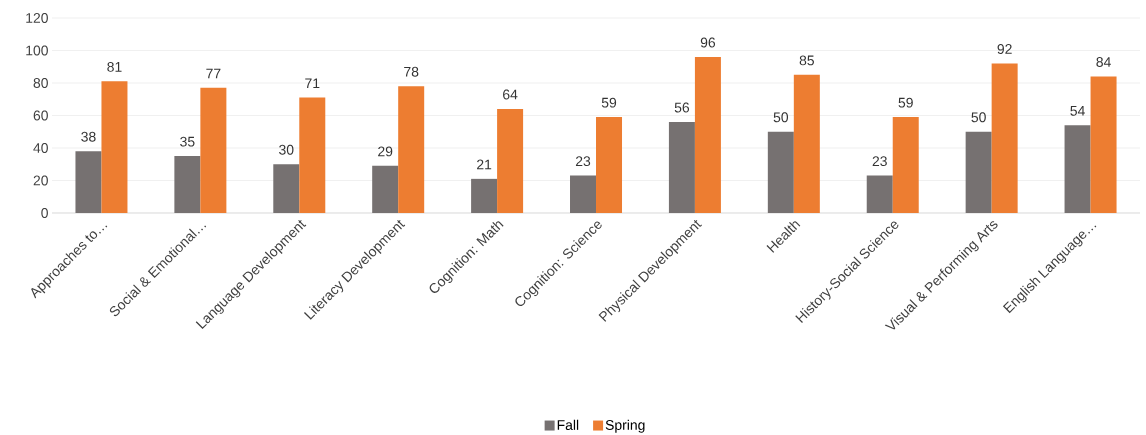 The image size is (1146, 435). What do you see at coordinates (88, 136) in the screenshot?
I see `data-label: 38` at bounding box center [88, 136].